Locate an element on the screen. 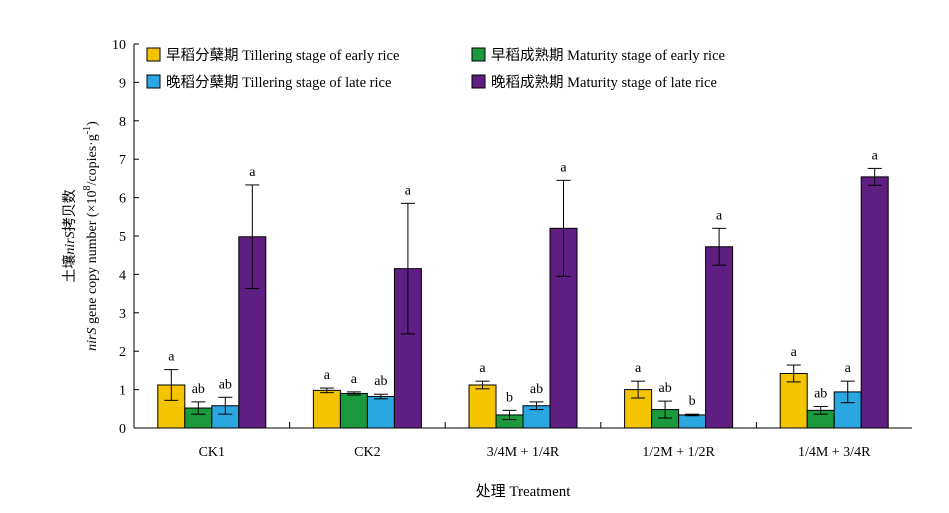  legend-label: 早稻成熟期 Maturity stage of early rice is located at coordinates (608, 55).